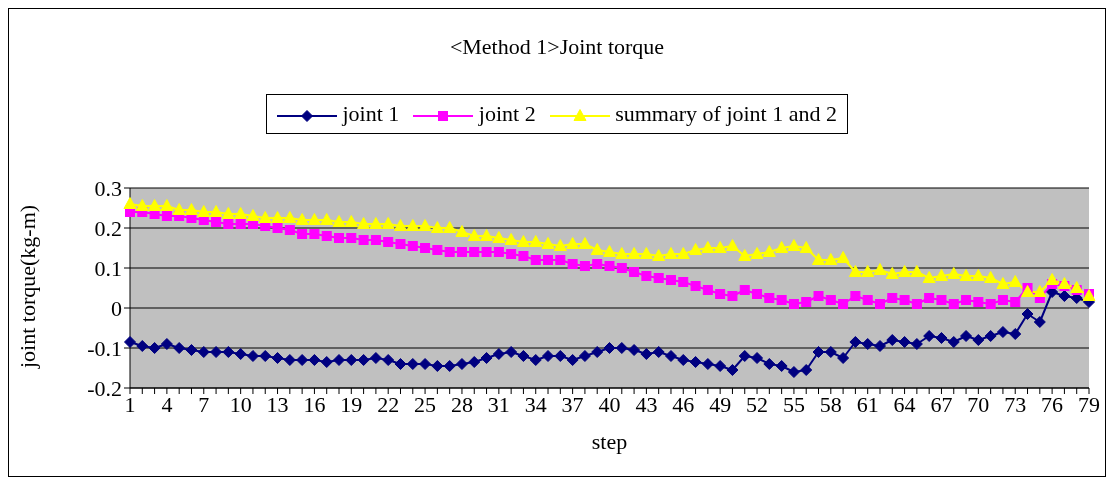  What do you see at coordinates (116, 308) in the screenshot?
I see `y-tick-label: 0` at bounding box center [116, 308].